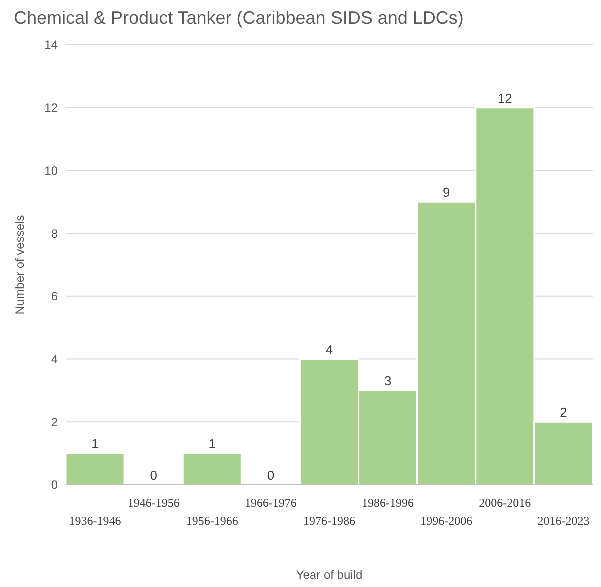 Image resolution: width=601 pixels, height=587 pixels. What do you see at coordinates (239, 18) in the screenshot?
I see `chart-title: Chemical & Product Tanker (Caribbean SIDS and LDCs)` at bounding box center [239, 18].